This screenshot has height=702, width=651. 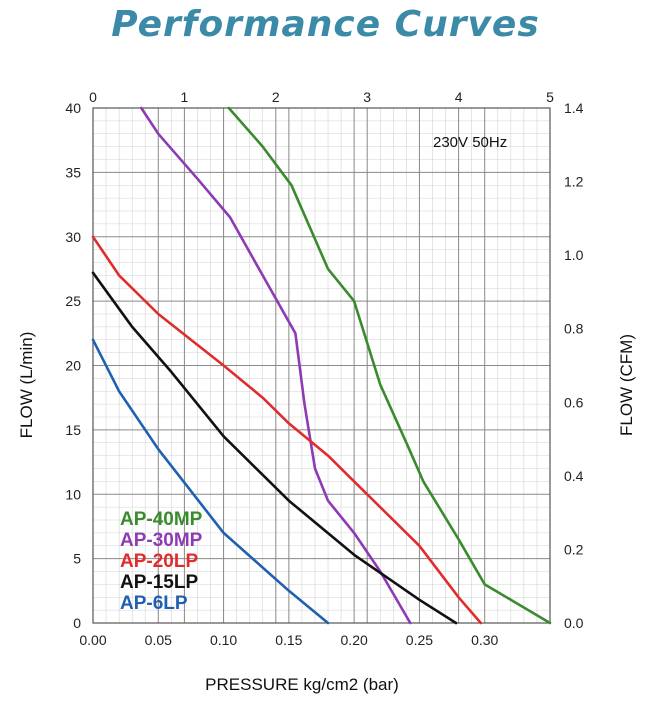 I want to click on x-tick-label: 0.20, so click(x=354, y=640).